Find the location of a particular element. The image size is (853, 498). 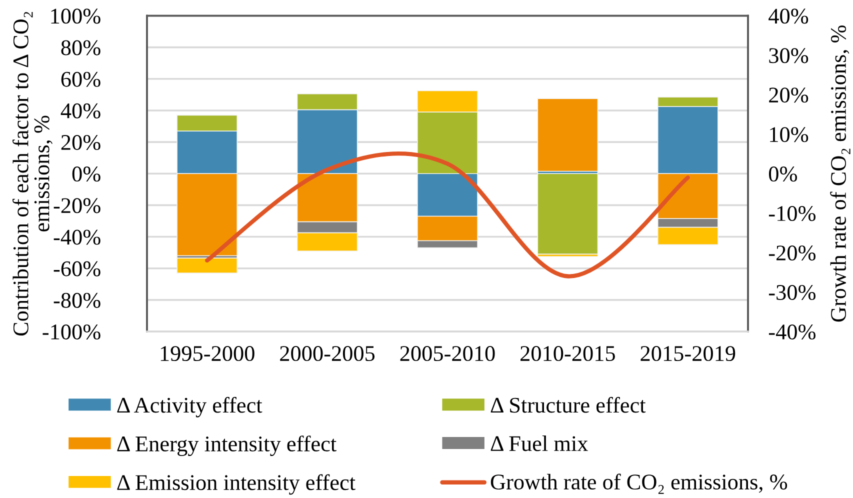

x-tick-label: 1995-2000 is located at coordinates (207, 354).